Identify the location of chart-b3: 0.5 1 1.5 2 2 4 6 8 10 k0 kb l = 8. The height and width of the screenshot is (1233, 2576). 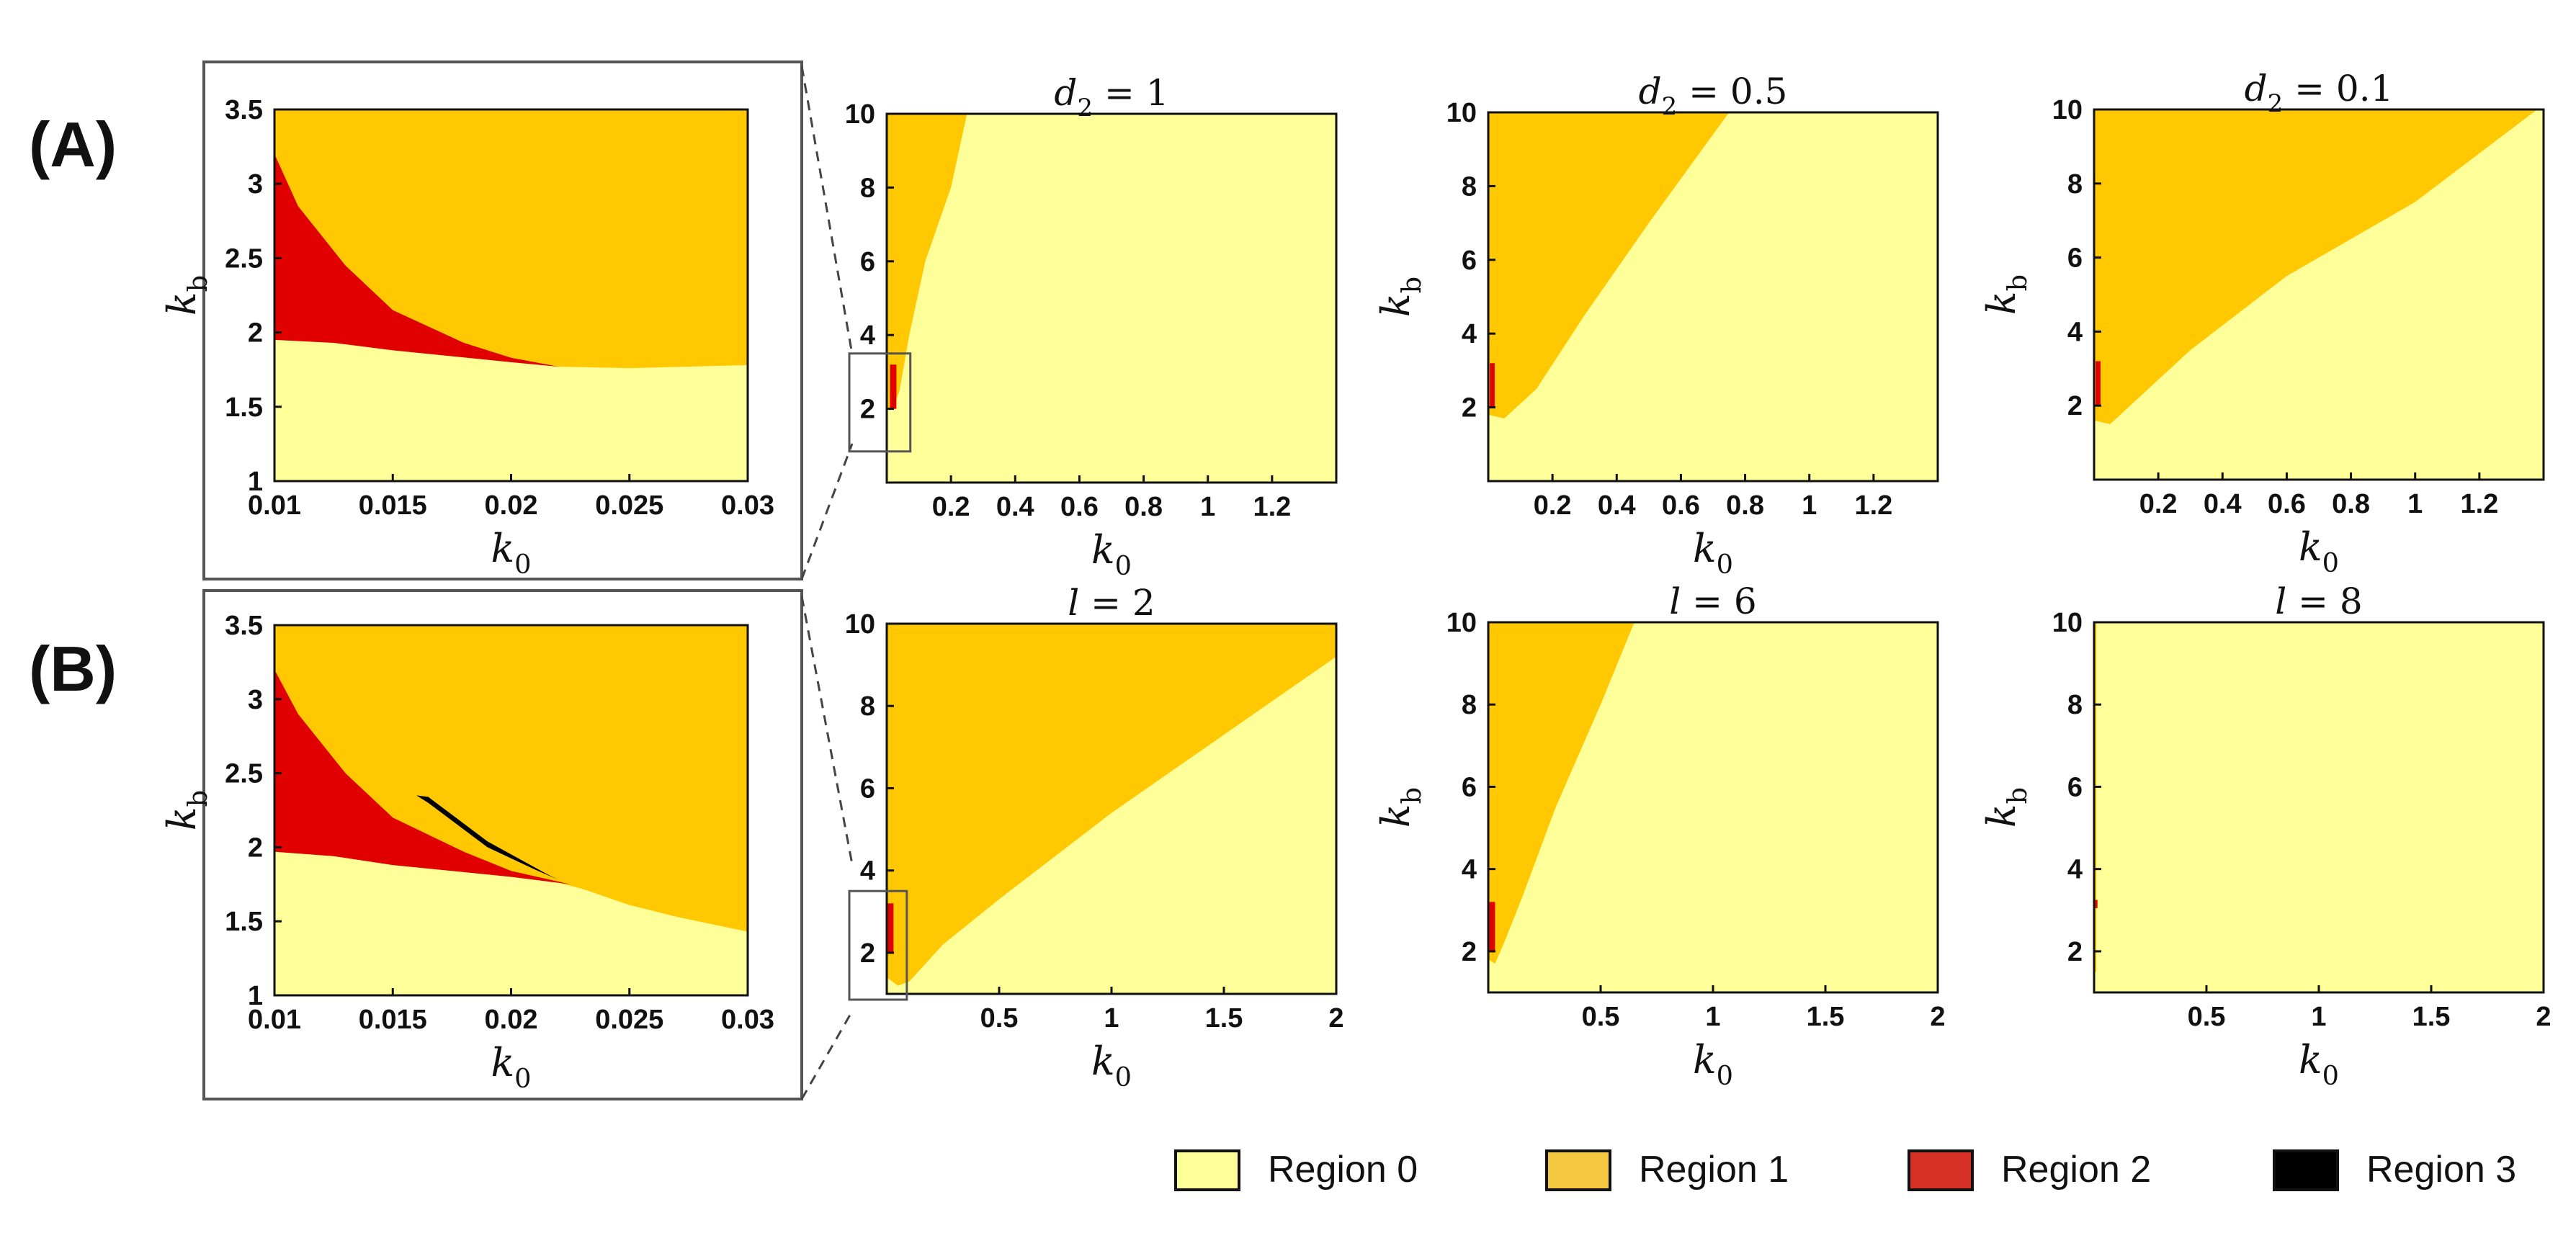
(2265, 835).